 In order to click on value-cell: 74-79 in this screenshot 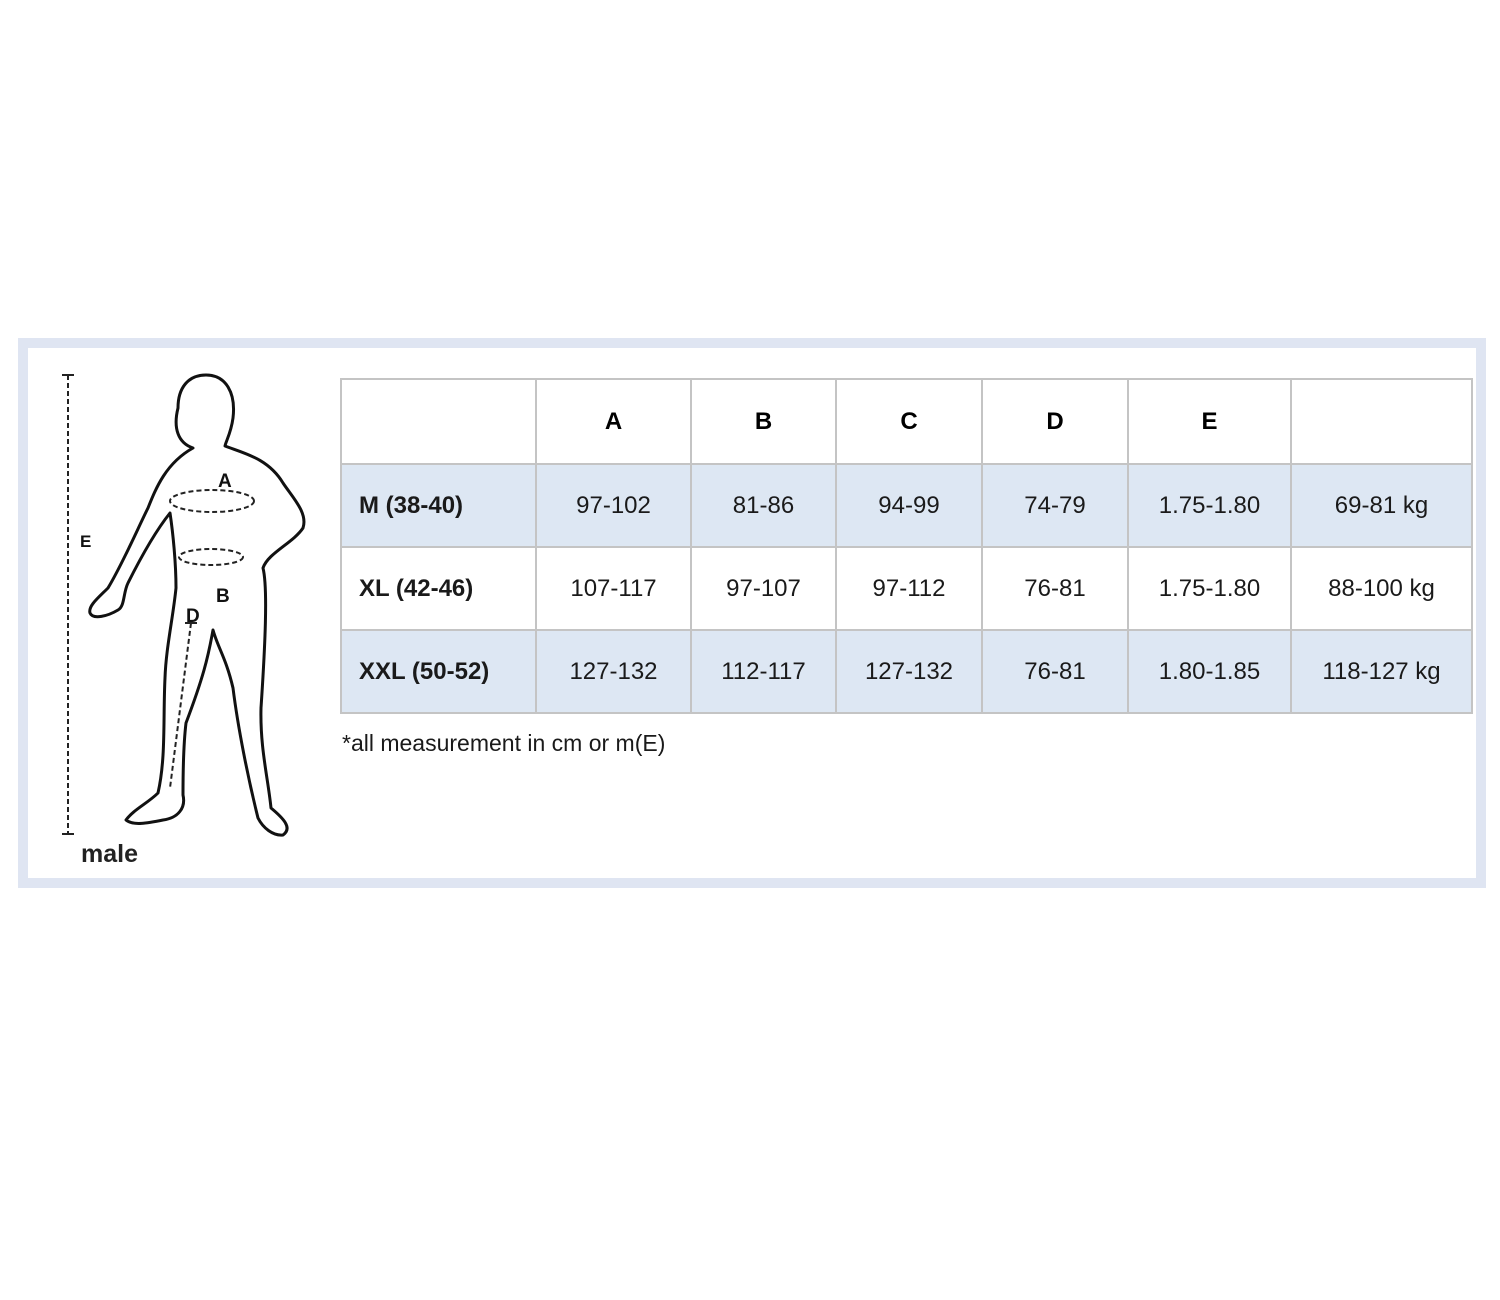, I will do `click(1055, 505)`.